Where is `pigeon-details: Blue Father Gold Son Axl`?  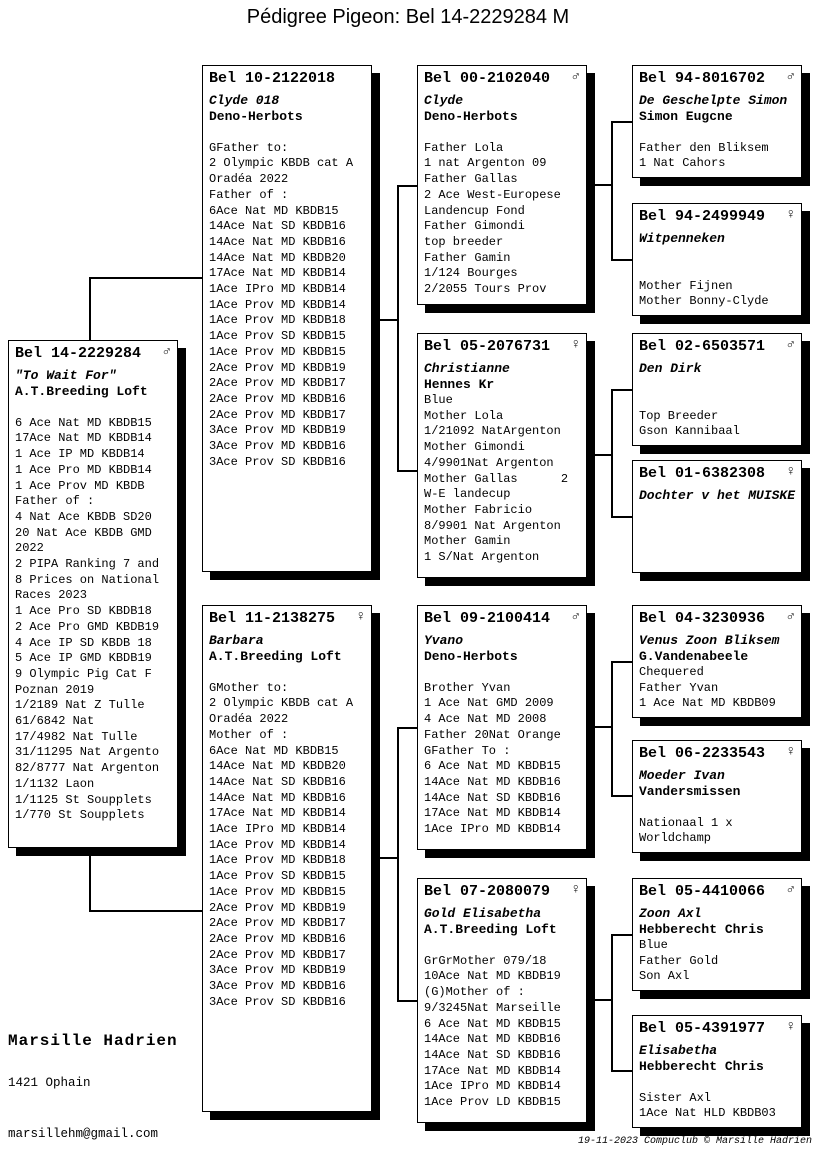
pigeon-details: Blue Father Gold Son Axl is located at coordinates (679, 961).